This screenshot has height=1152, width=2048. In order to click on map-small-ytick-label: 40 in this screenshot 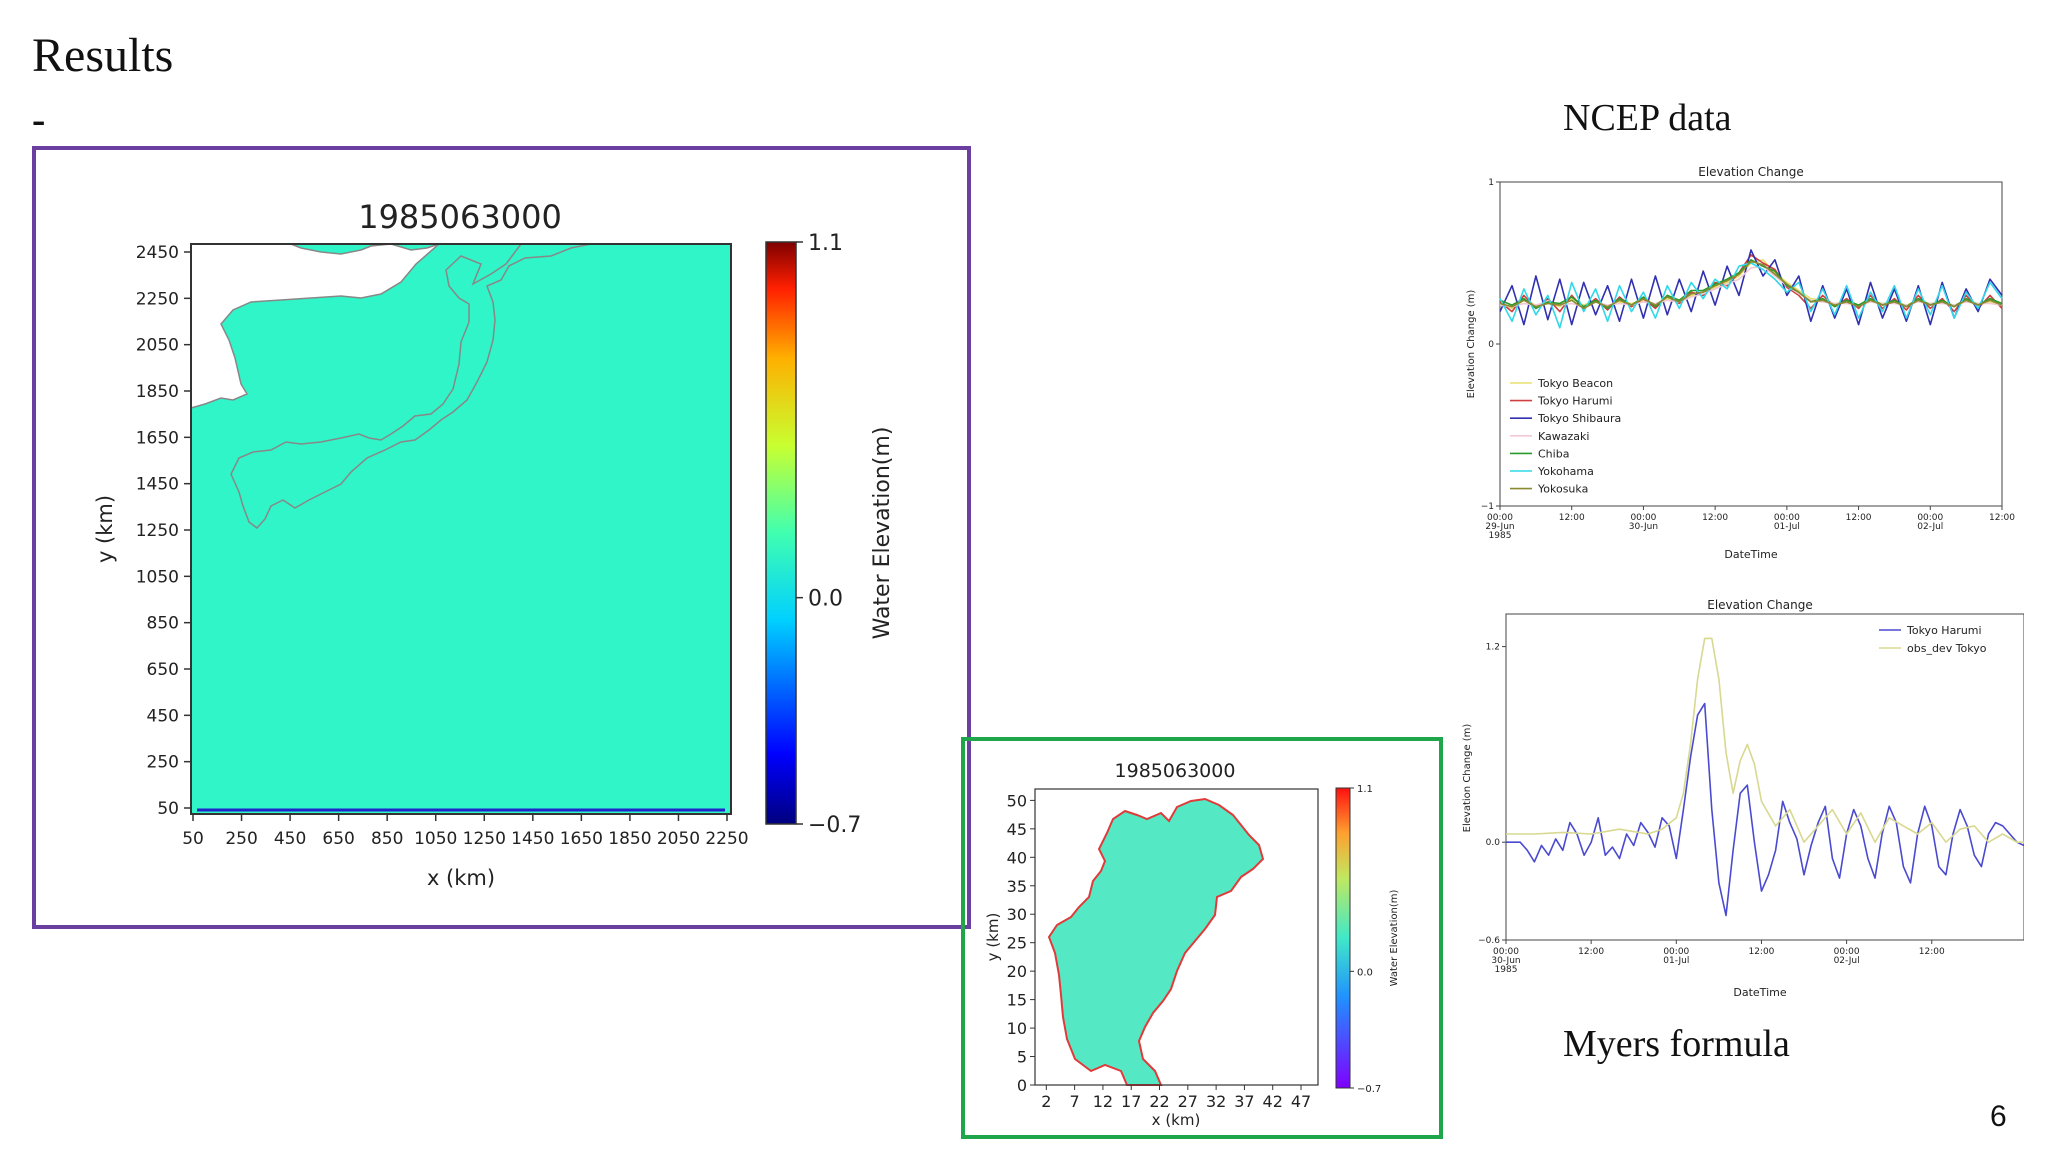, I will do `click(1017, 857)`.